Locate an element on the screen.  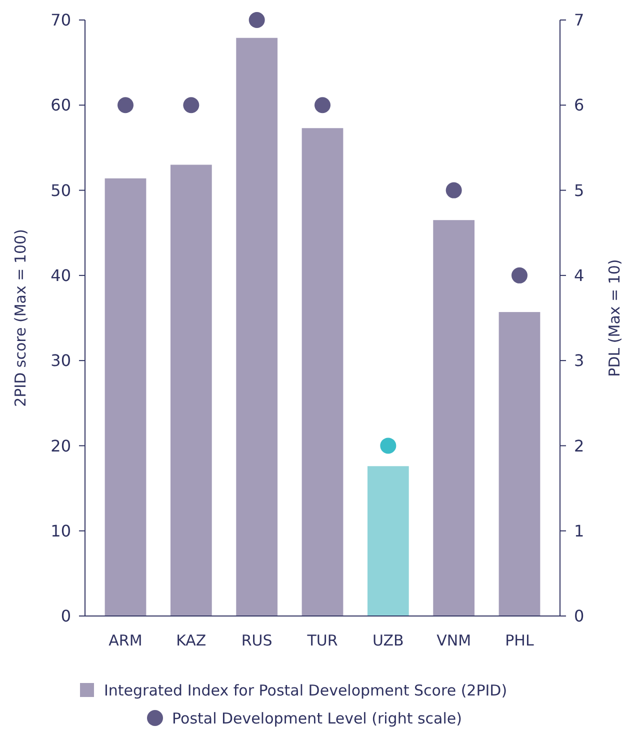
x-tick-label: KAZ is located at coordinates (191, 640).